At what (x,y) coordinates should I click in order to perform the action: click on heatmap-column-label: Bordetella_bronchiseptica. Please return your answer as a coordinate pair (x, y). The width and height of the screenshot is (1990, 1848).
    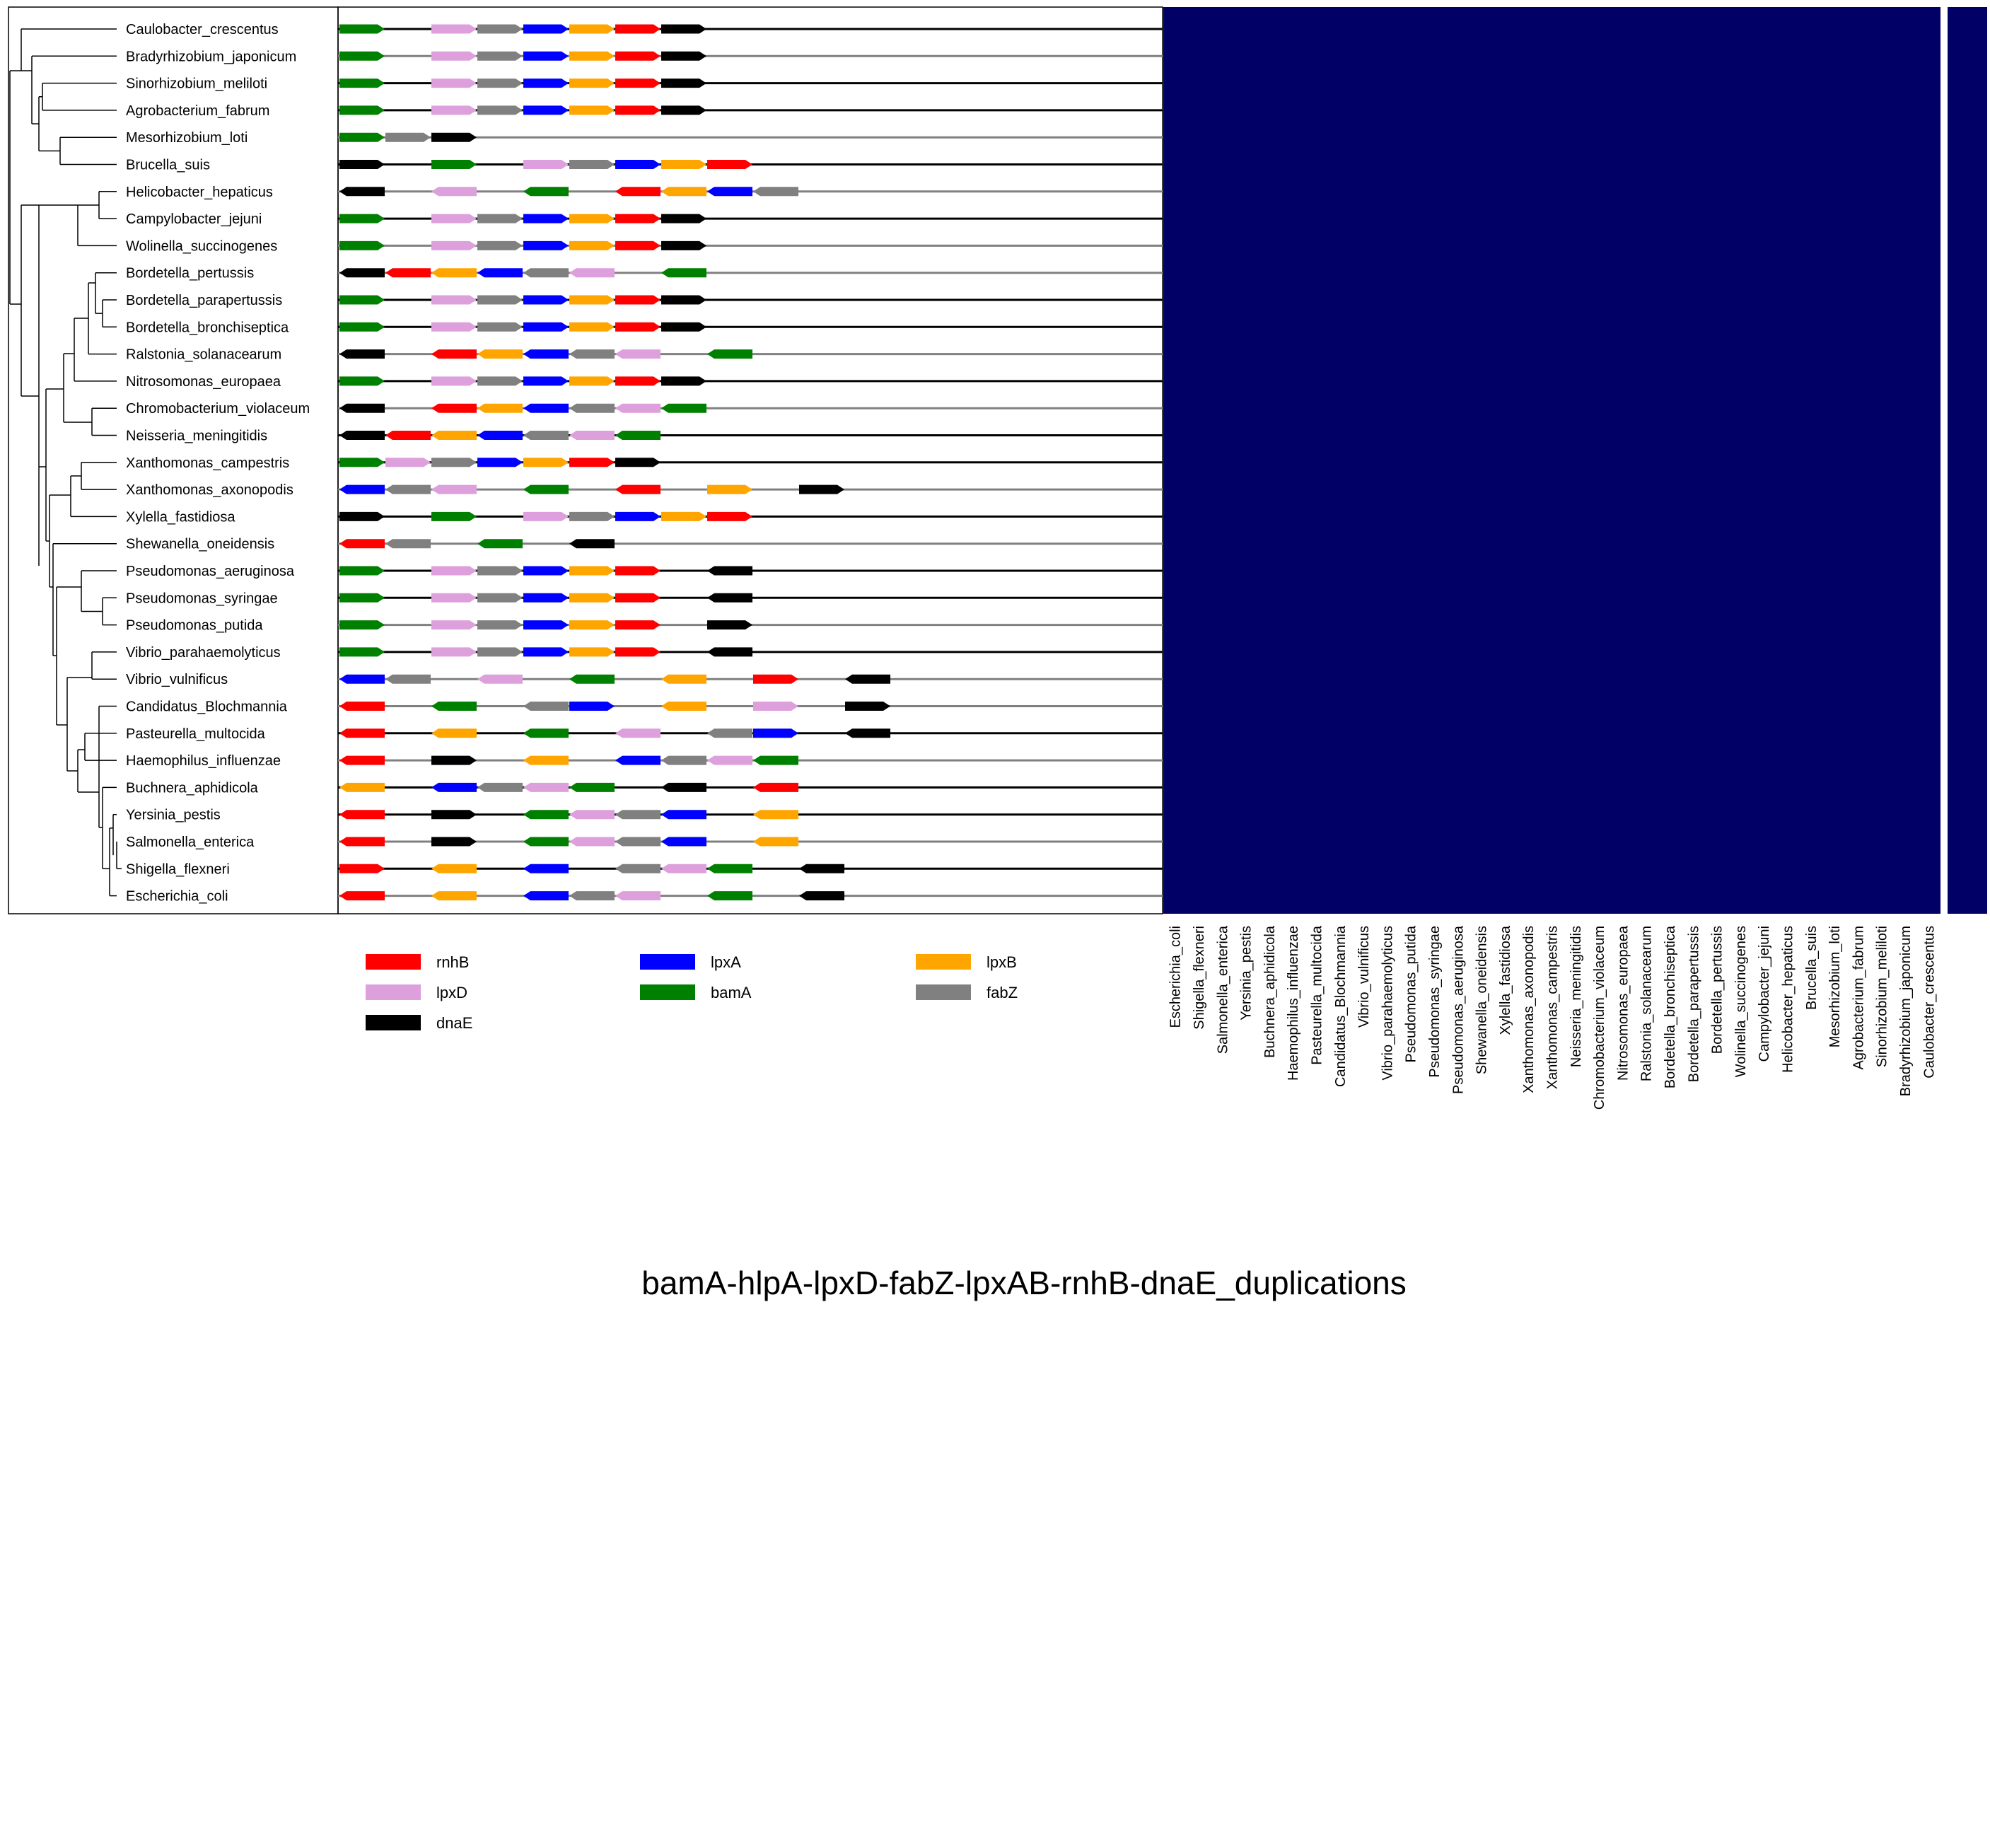
    Looking at the image, I should click on (1670, 1006).